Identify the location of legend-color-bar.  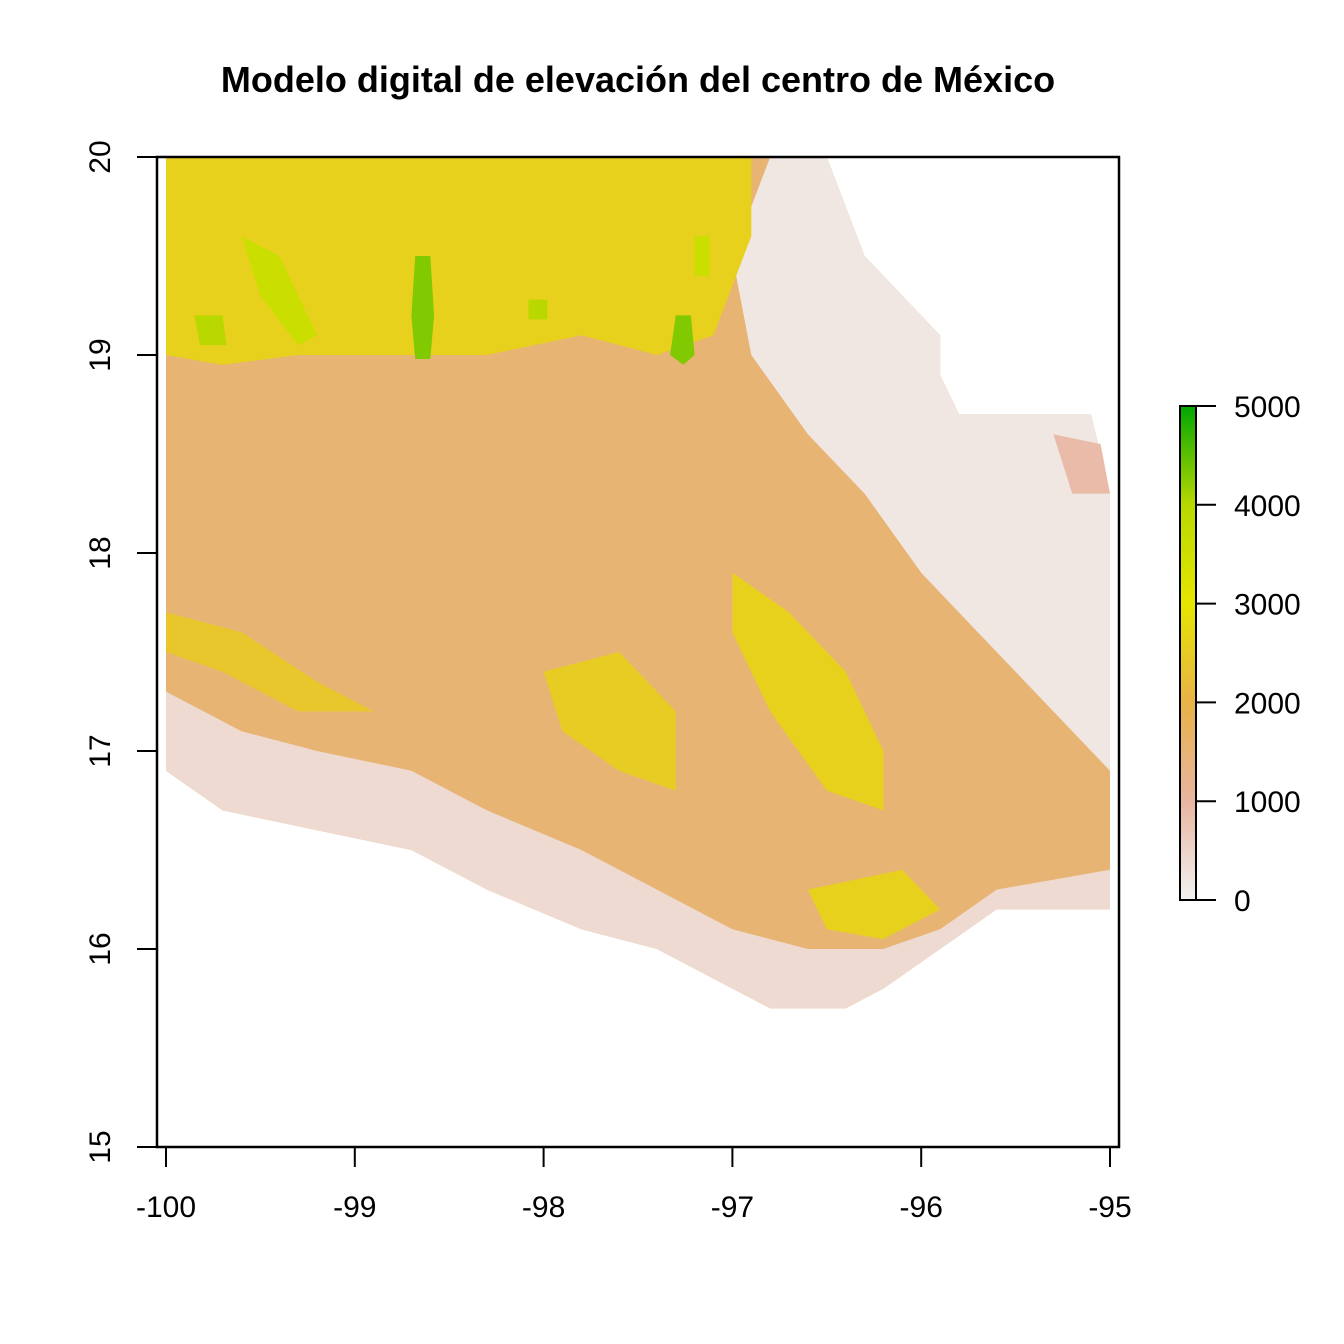
(1188, 653).